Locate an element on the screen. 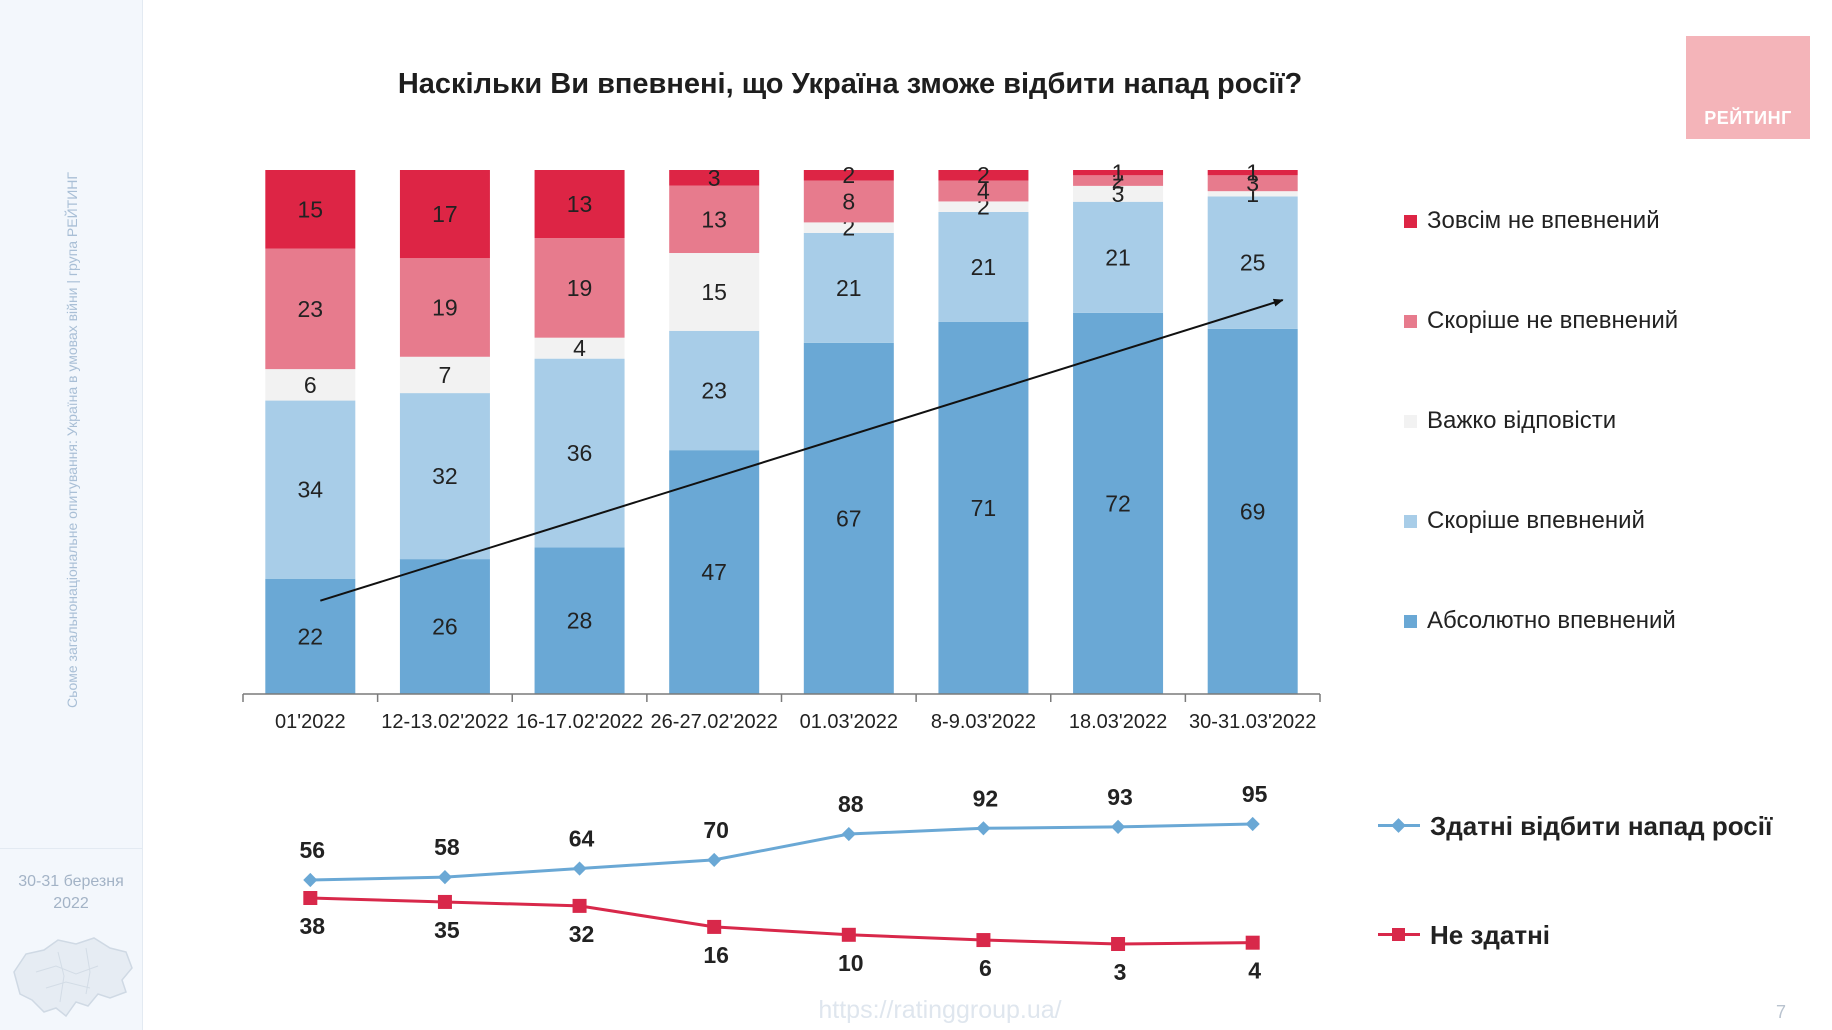 The width and height of the screenshot is (1832, 1030). data-label: 95 is located at coordinates (1255, 794).